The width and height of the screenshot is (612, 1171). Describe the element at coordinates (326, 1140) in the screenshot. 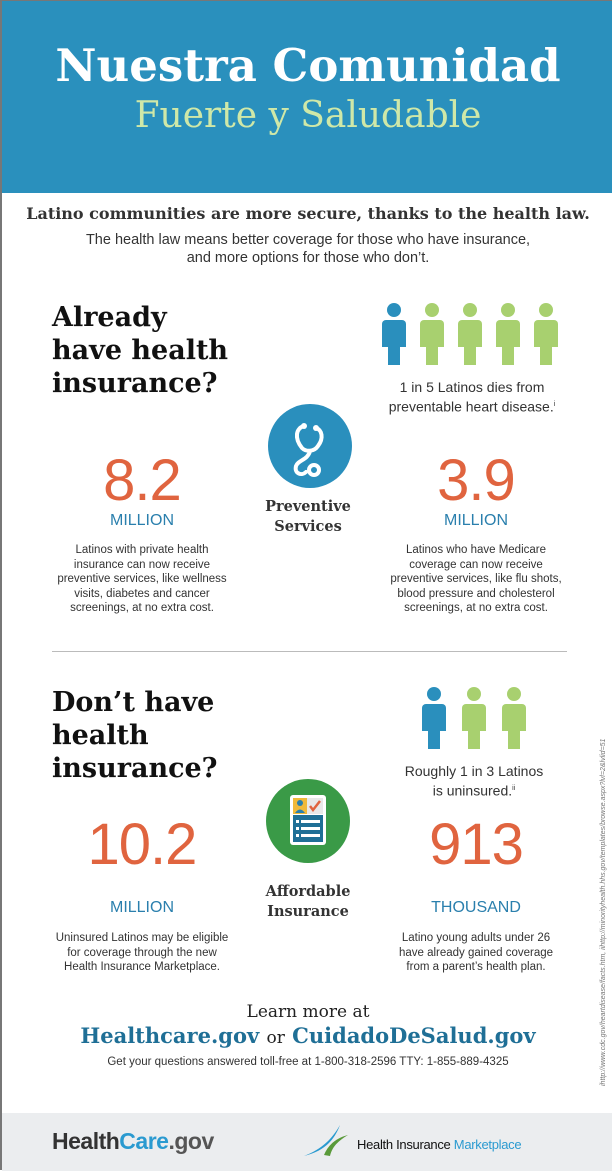

I see `marketplace-swoosh-icon` at that location.